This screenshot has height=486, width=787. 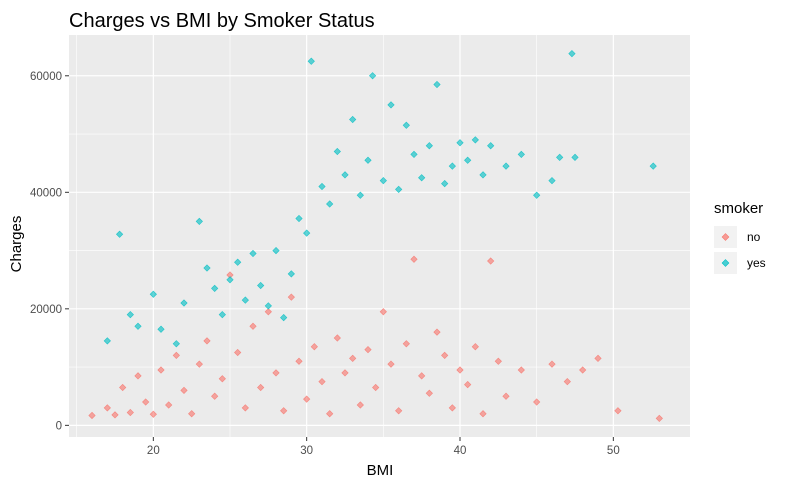 I want to click on y-tick-label: 60000, so click(x=46, y=77).